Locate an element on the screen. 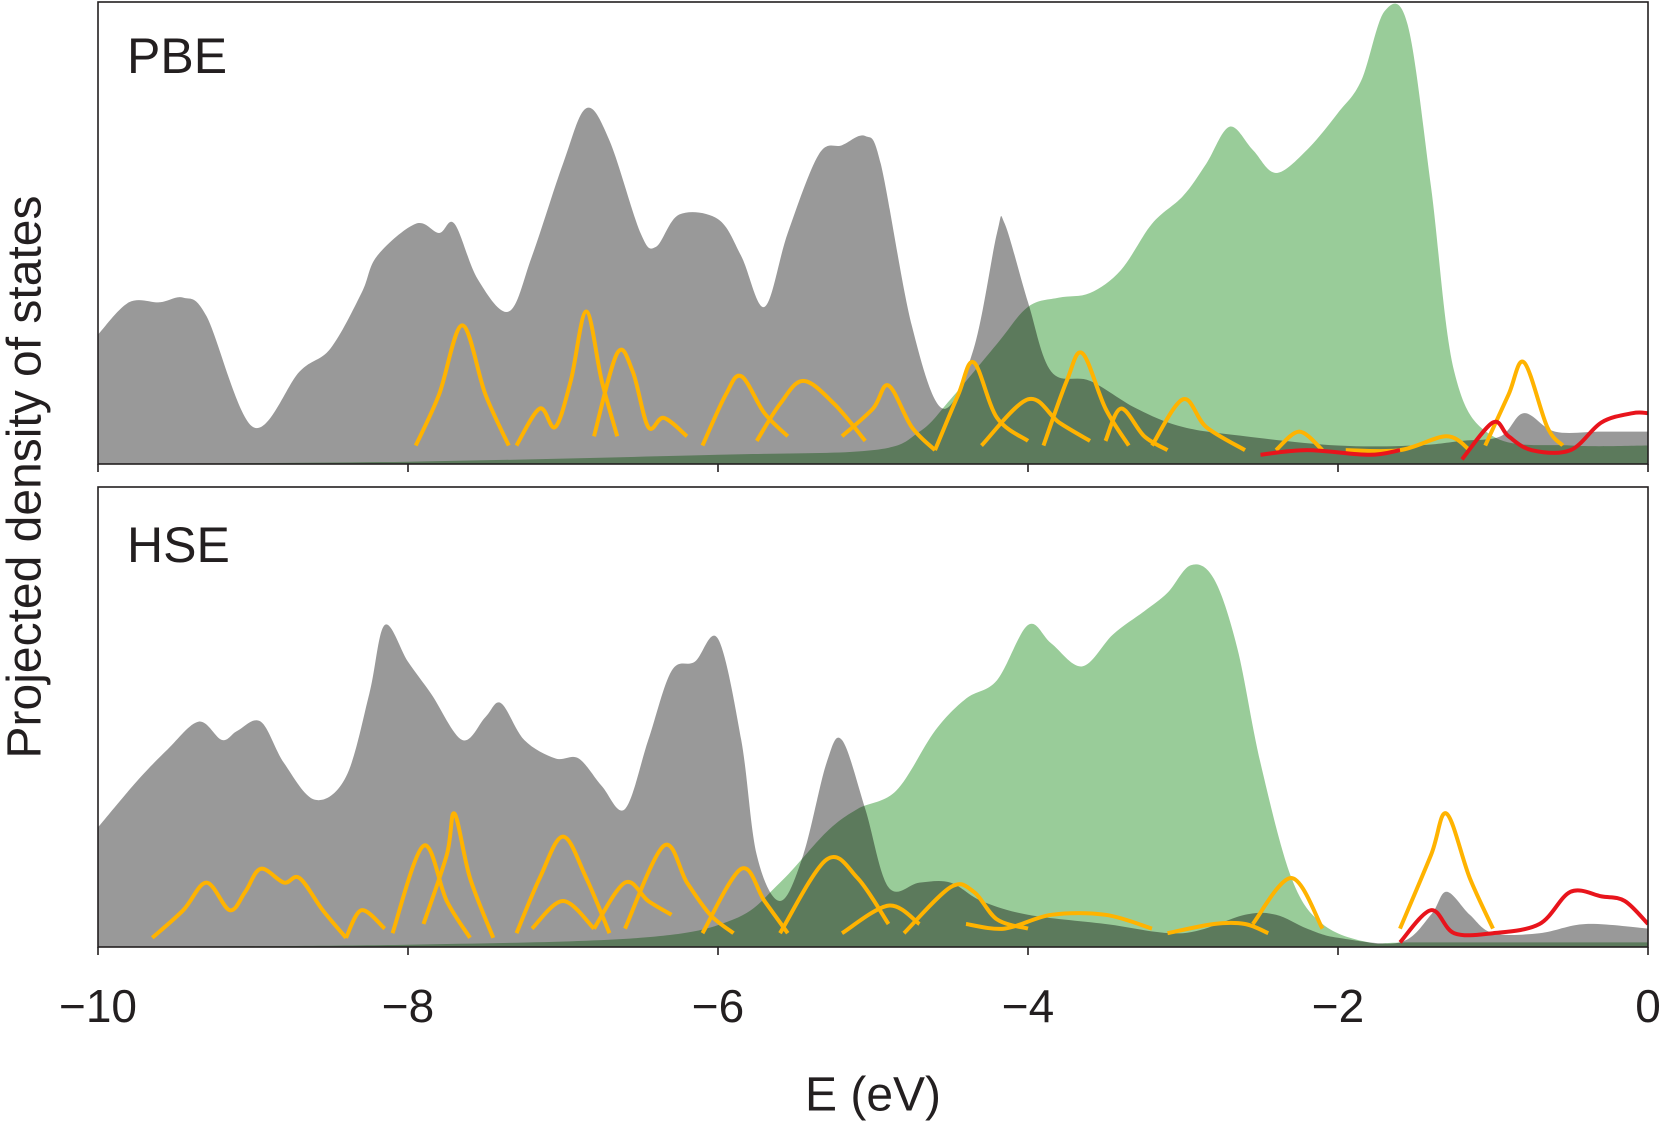  x-tick-label: −6 is located at coordinates (718, 1006).